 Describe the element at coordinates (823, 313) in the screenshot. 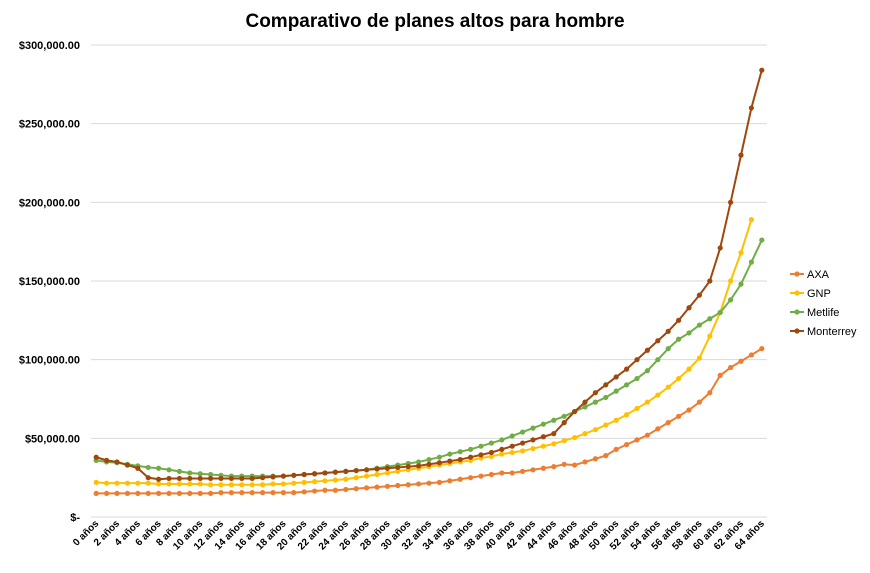

I see `legend-label: Metlife` at that location.